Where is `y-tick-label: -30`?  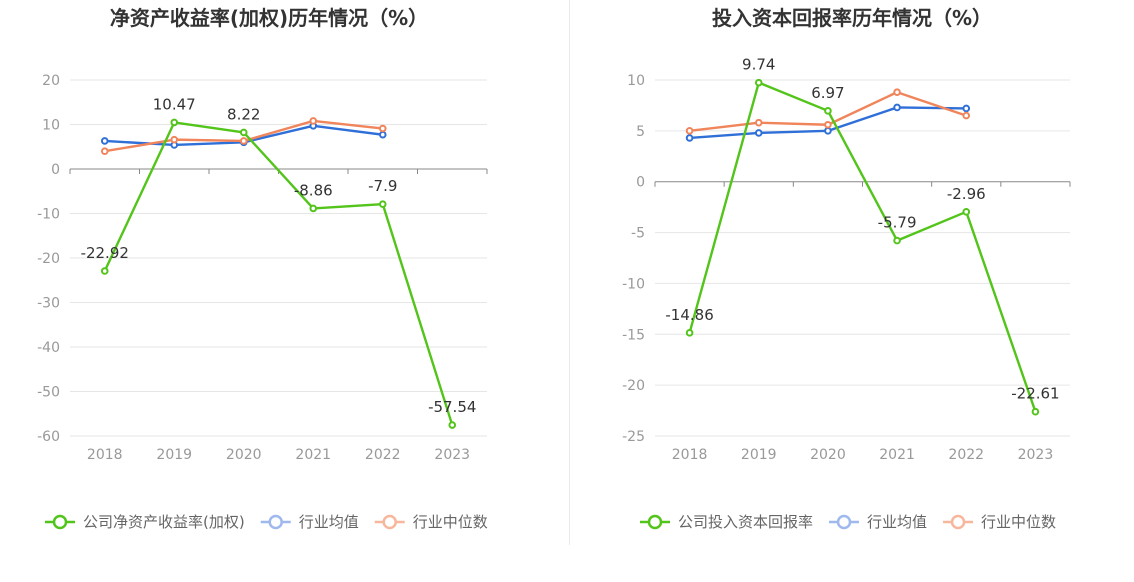 y-tick-label: -30 is located at coordinates (48, 304).